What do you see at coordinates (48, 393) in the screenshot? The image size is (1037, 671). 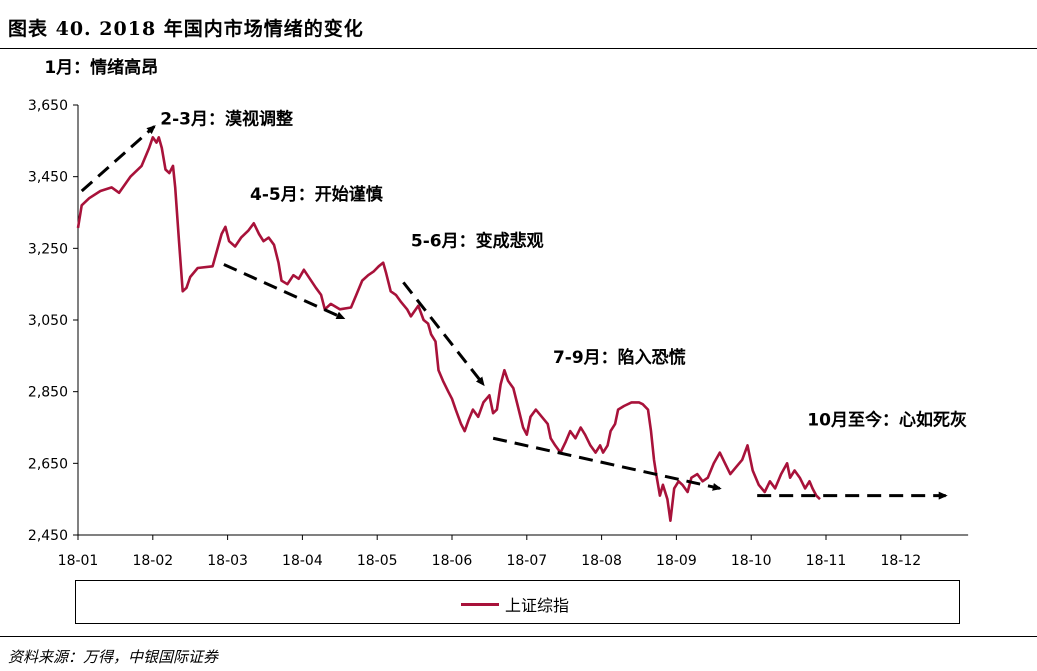 I see `y-tick-label: 2,850` at bounding box center [48, 393].